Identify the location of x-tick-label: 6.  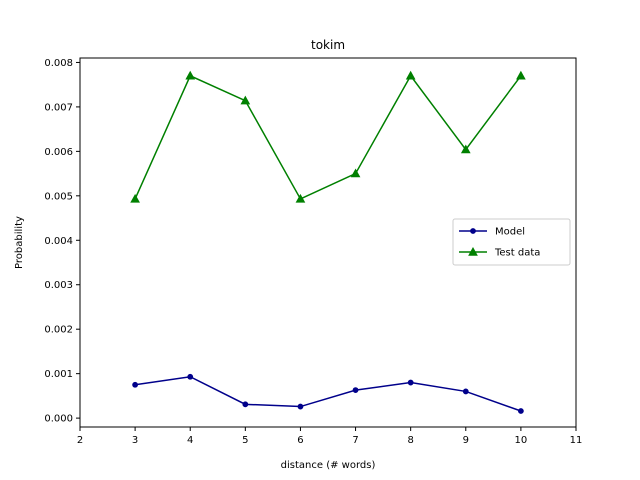
(300, 440).